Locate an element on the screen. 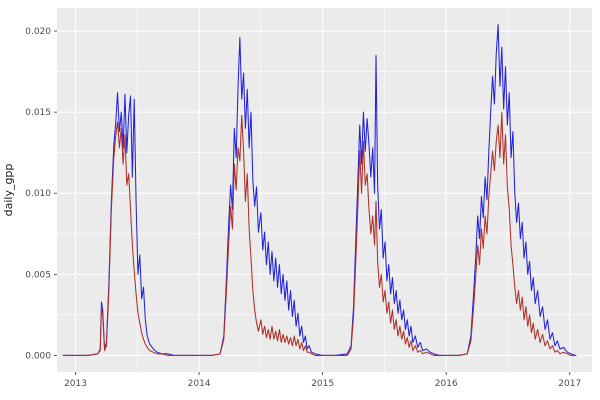 Image resolution: width=600 pixels, height=400 pixels. x-tick-label: 2017 is located at coordinates (569, 384).